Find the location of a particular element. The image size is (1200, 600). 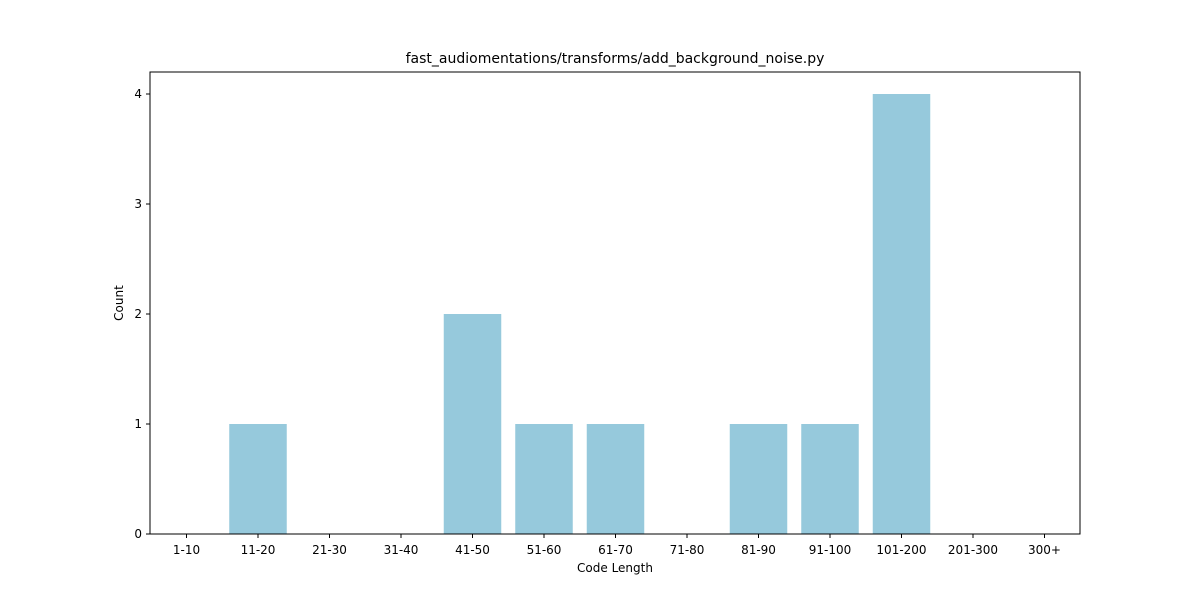

y-axis-label: Count is located at coordinates (119, 303).